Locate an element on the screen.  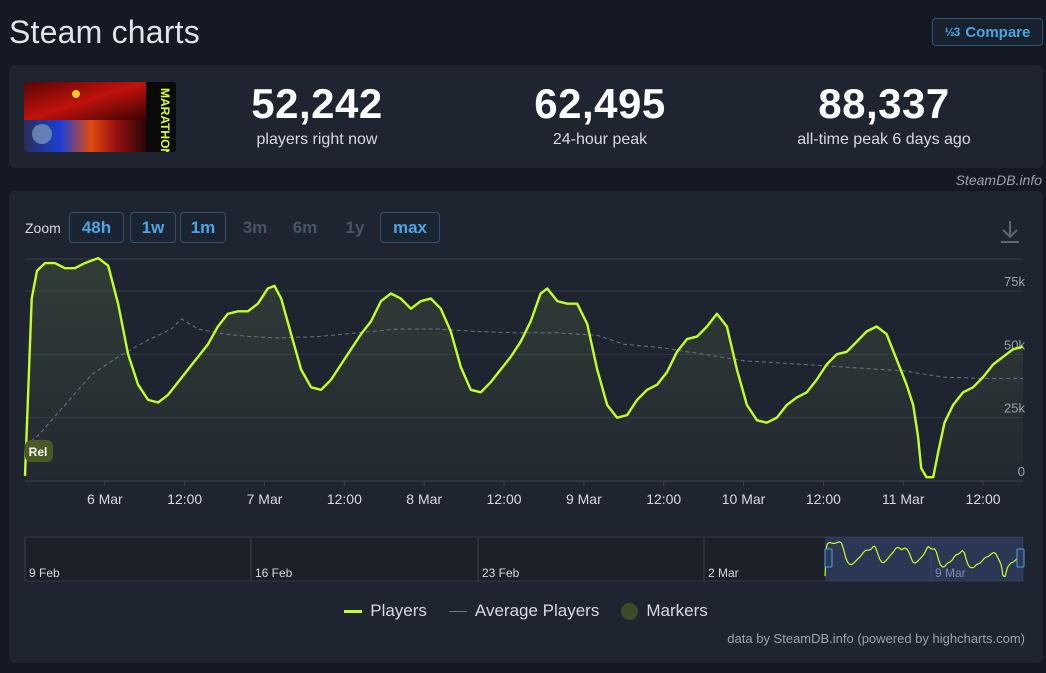
x-tick-label: 6 Mar is located at coordinates (105, 499).